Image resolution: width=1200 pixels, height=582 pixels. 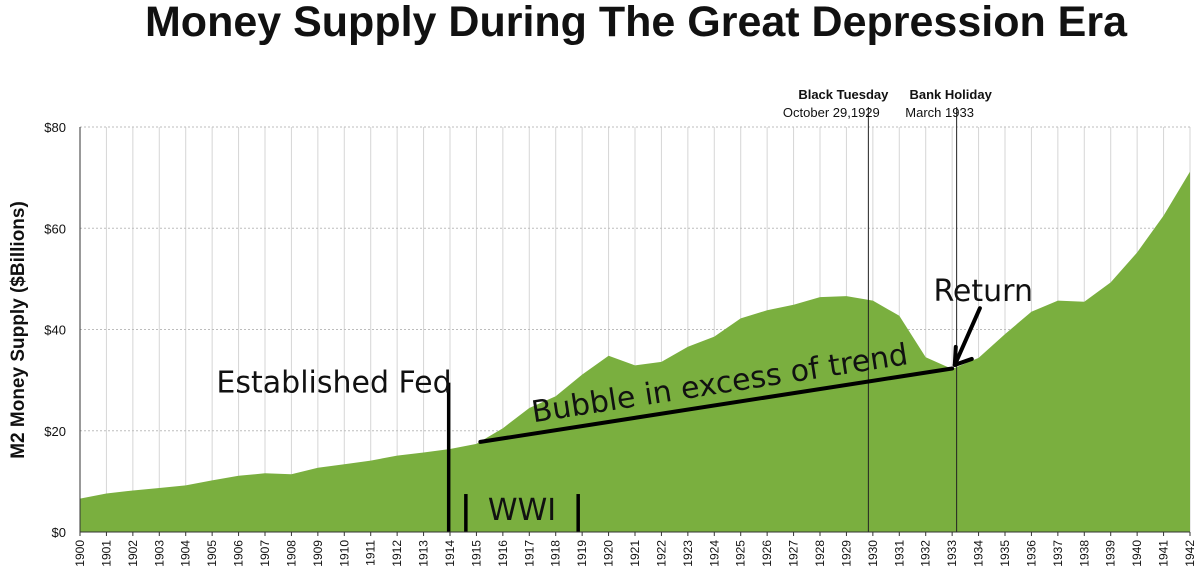 What do you see at coordinates (950, 94) in the screenshot?
I see `event-name-label: Bank Holiday` at bounding box center [950, 94].